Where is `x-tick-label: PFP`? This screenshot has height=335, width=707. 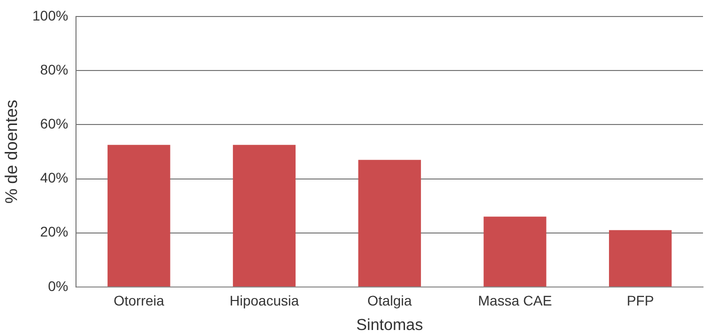 x-tick-label: PFP is located at coordinates (640, 300).